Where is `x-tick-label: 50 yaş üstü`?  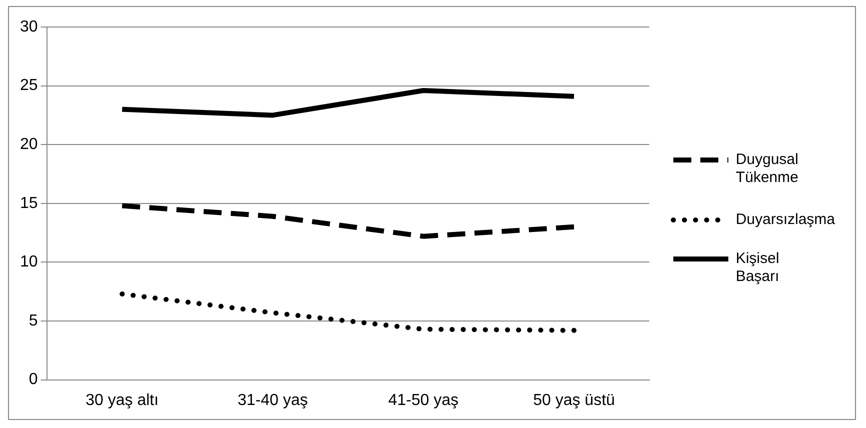
x-tick-label: 50 yaş üstü is located at coordinates (574, 400).